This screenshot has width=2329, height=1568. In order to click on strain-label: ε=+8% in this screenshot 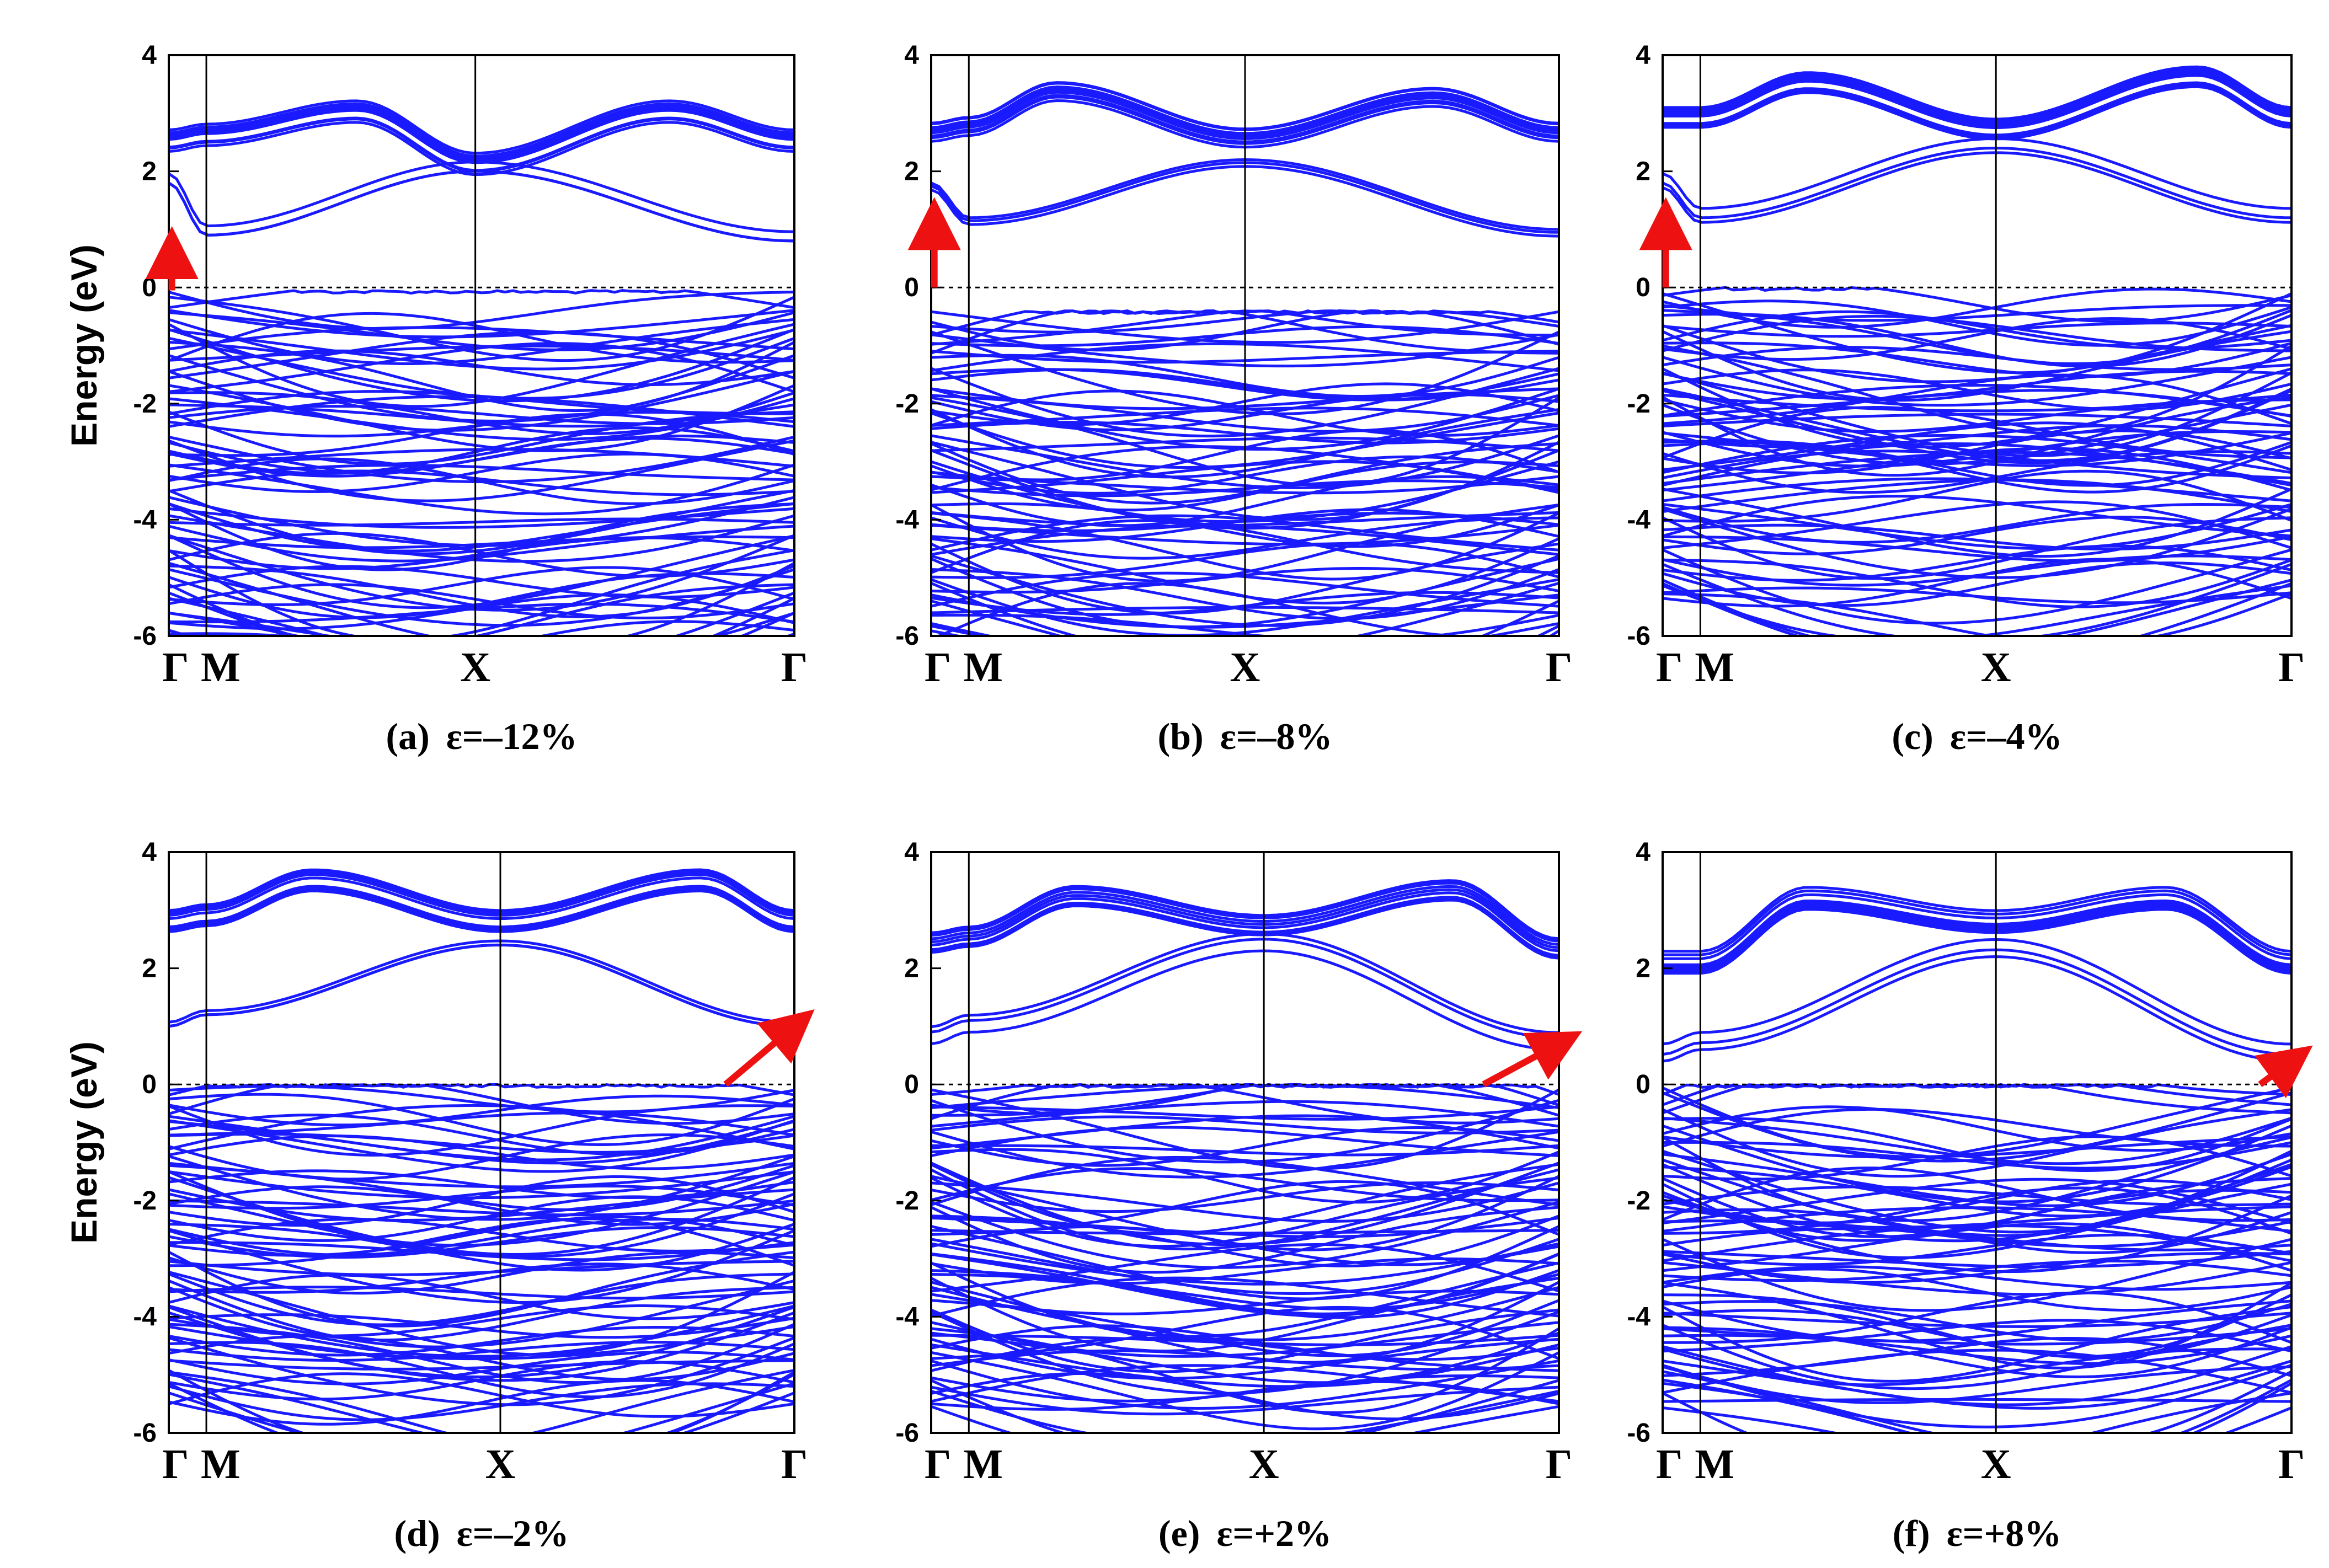, I will do `click(2005, 1533)`.